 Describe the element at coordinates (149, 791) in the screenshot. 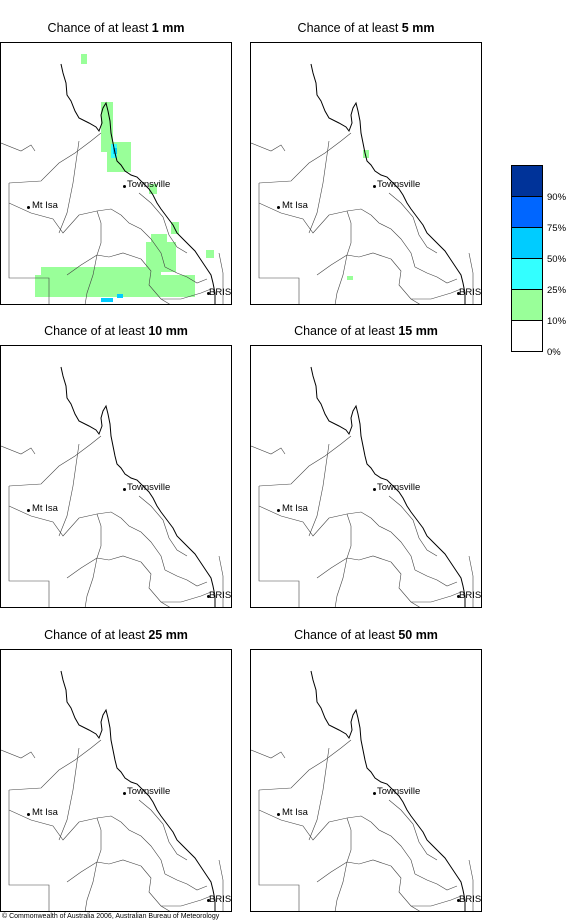

I see `townsville-label: Townsville` at that location.